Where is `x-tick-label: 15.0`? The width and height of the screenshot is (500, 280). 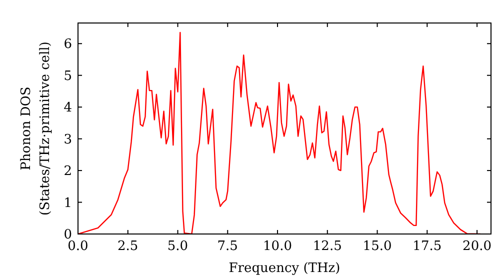
x-tick-label: 15.0 is located at coordinates (377, 246).